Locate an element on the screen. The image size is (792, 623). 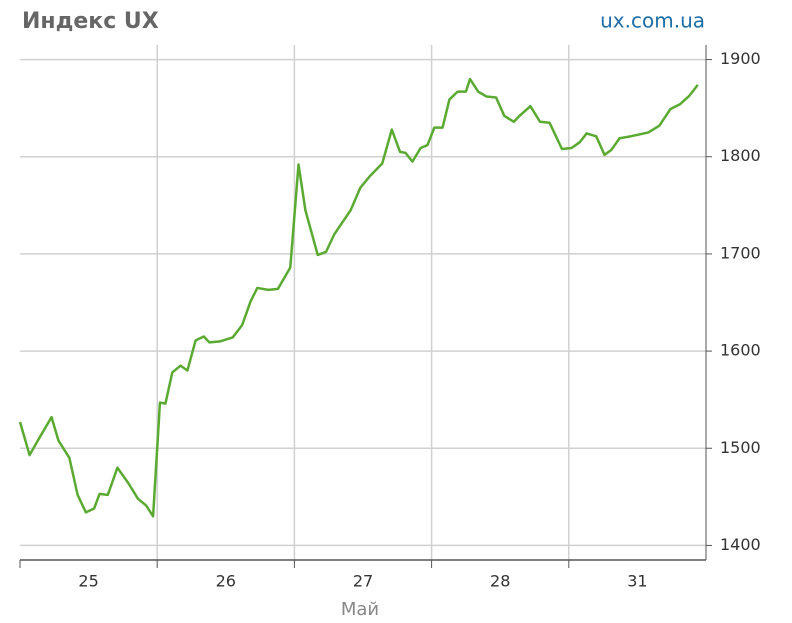
x-tick-label: 31 is located at coordinates (637, 581).